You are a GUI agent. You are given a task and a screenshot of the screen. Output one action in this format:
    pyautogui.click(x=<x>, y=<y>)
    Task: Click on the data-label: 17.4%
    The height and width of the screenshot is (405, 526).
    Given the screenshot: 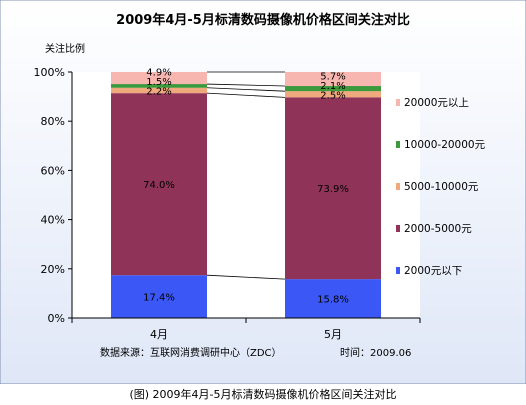 What is the action you would take?
    pyautogui.click(x=159, y=298)
    